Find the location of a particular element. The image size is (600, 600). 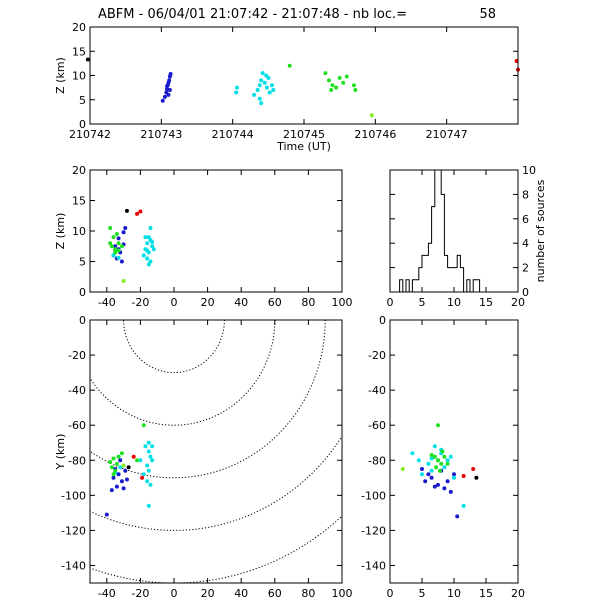

y-tick-label: 8 is located at coordinates (525, 194).